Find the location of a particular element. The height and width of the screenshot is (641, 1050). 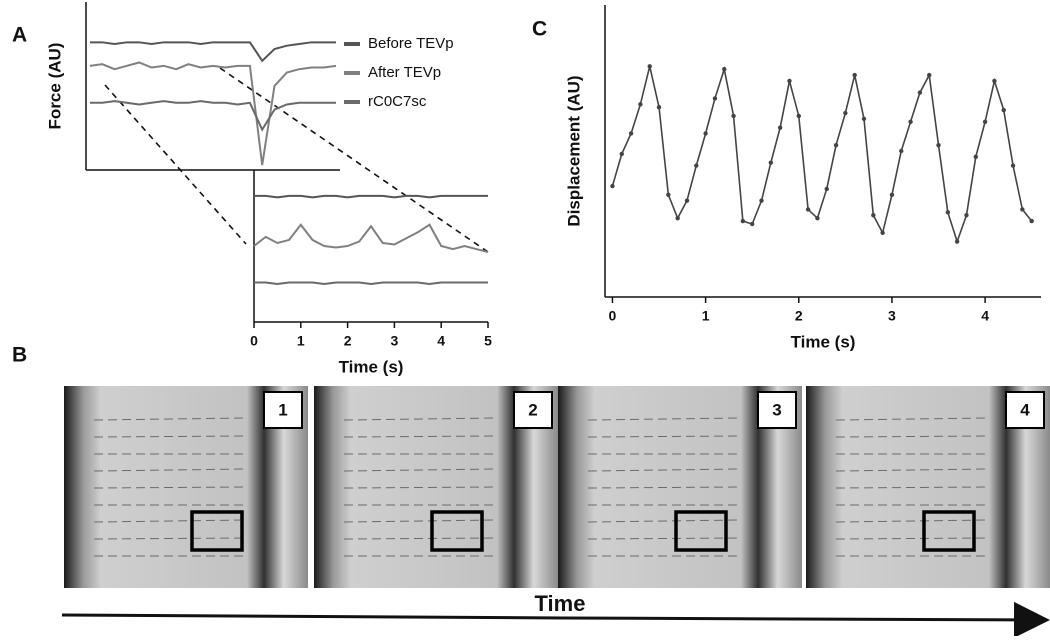

frame-number: 1 is located at coordinates (282, 409).